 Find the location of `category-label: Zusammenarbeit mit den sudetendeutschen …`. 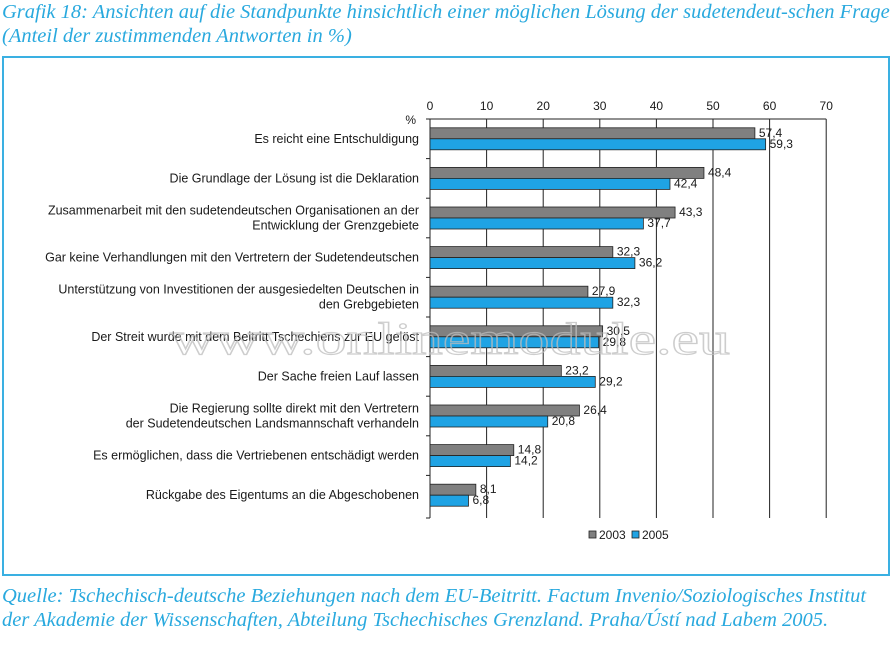

category-label: Zusammenarbeit mit den sudetendeutschen … is located at coordinates (233, 211).